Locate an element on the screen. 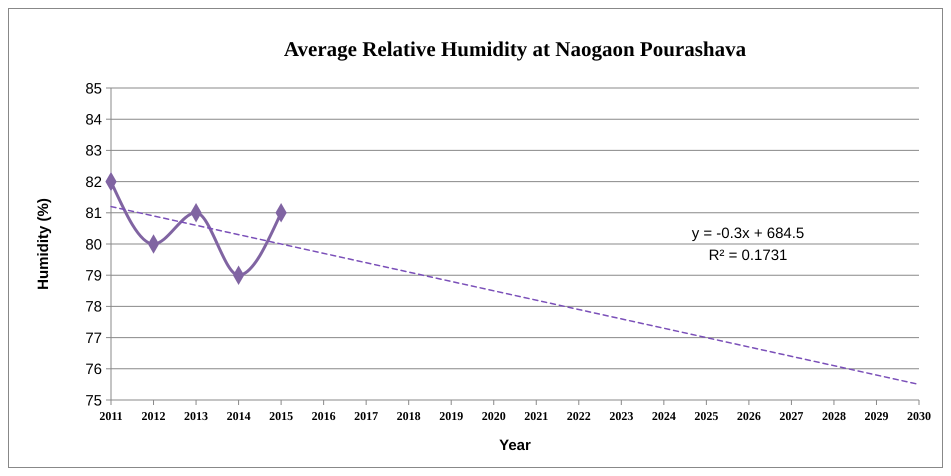  x-tick-label: 2017 is located at coordinates (366, 416).